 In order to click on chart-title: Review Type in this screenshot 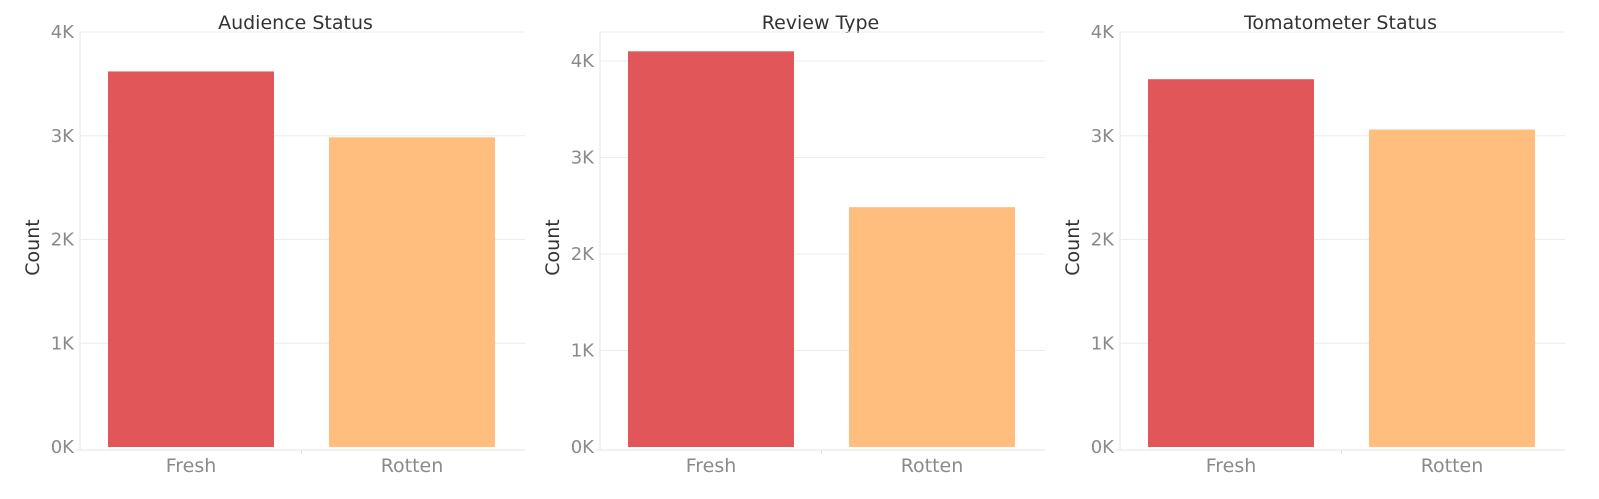, I will do `click(820, 23)`.